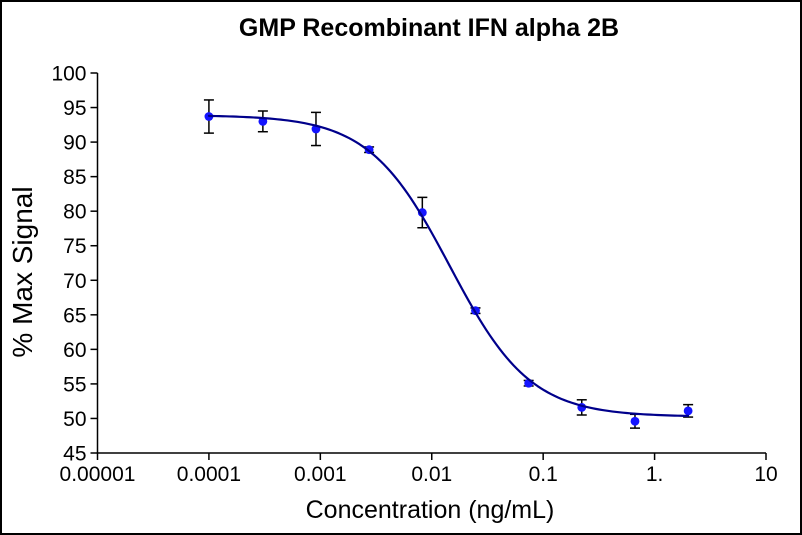  I want to click on y-axis-title: % Max Signal, so click(22, 271).